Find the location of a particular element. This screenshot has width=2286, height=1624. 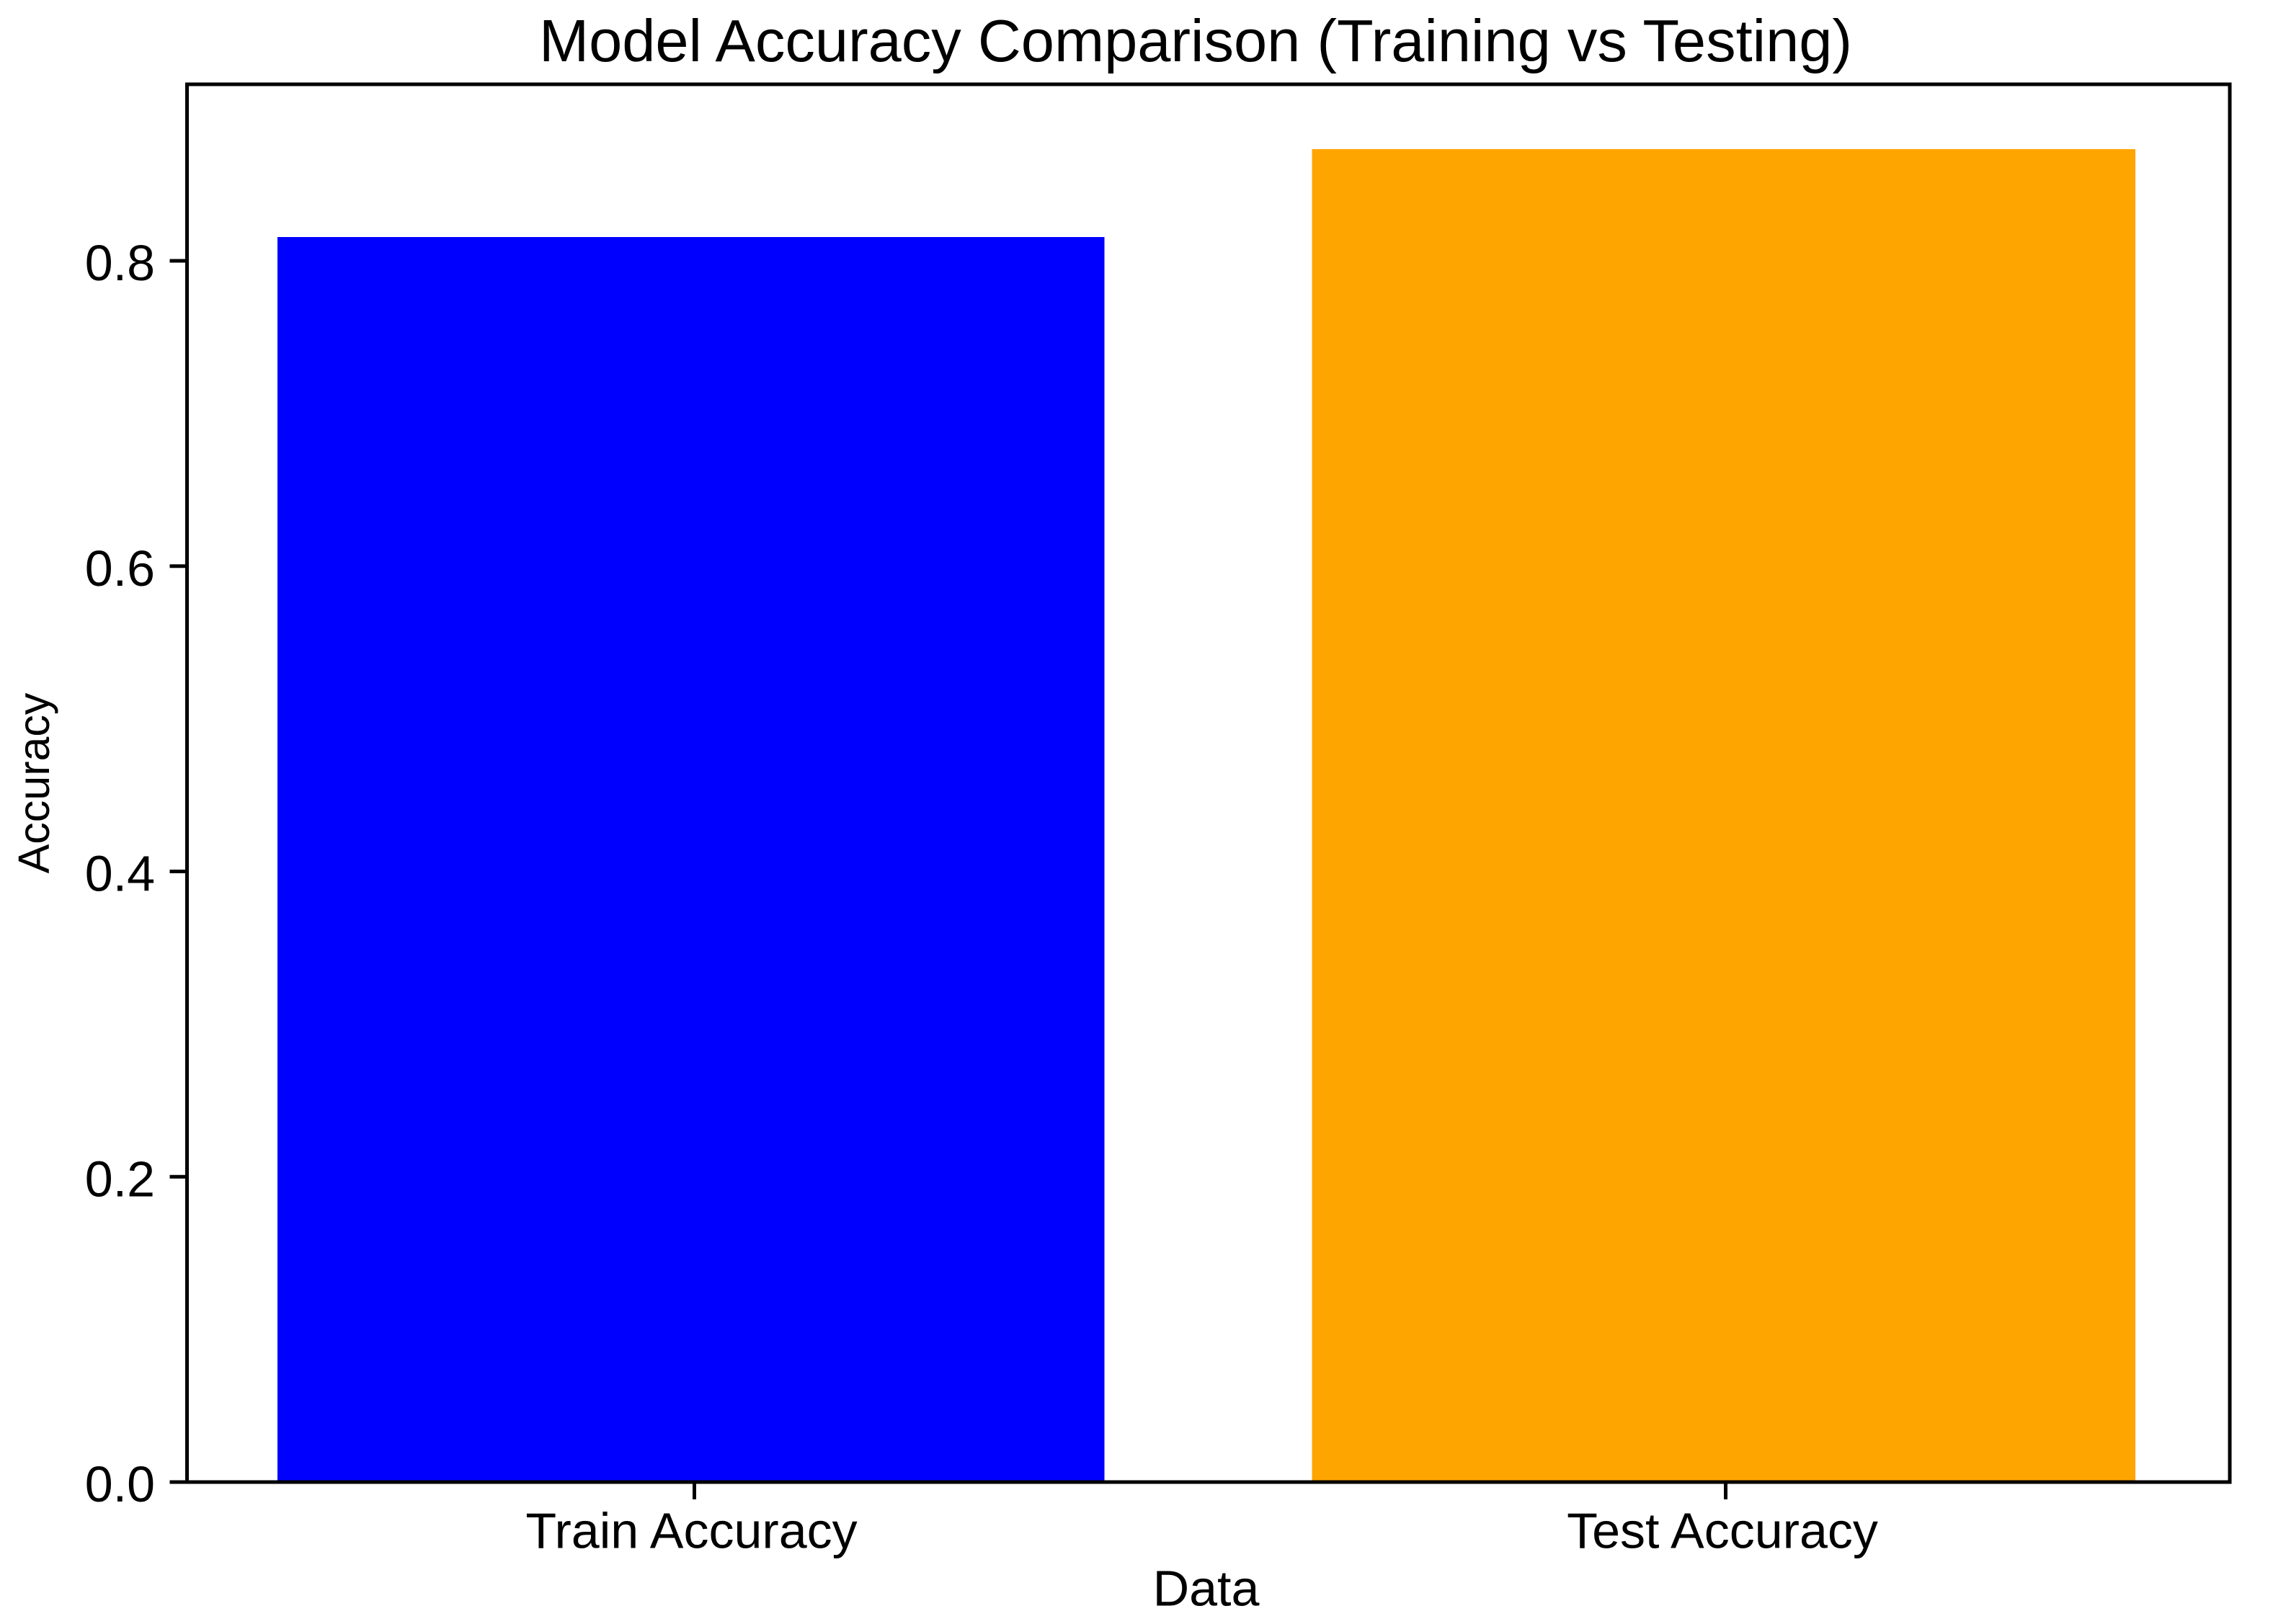

svg-text: 0.6 is located at coordinates (120, 568).